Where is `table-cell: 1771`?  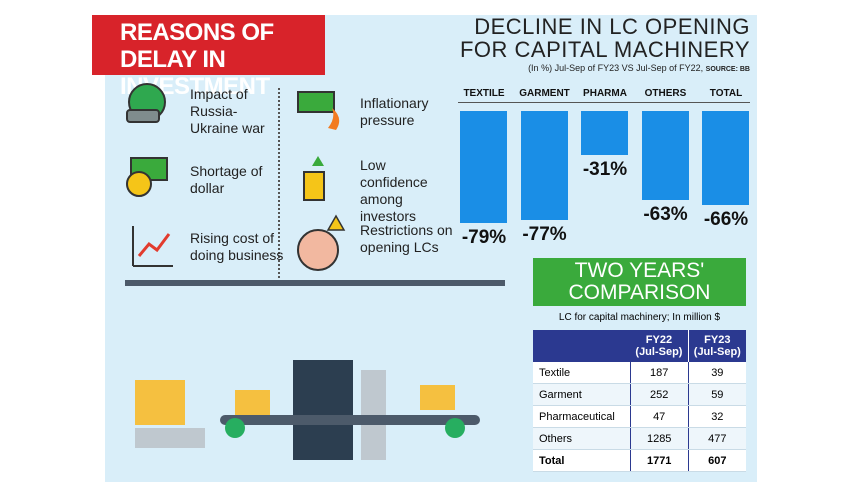
table-cell: 1771 is located at coordinates (659, 460).